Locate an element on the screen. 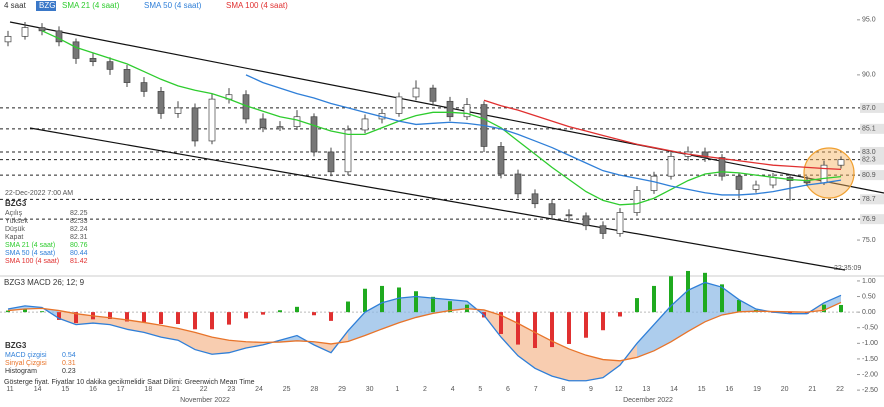  macd-title: BZG3 MACD 26; 12; 9 is located at coordinates (44, 282).